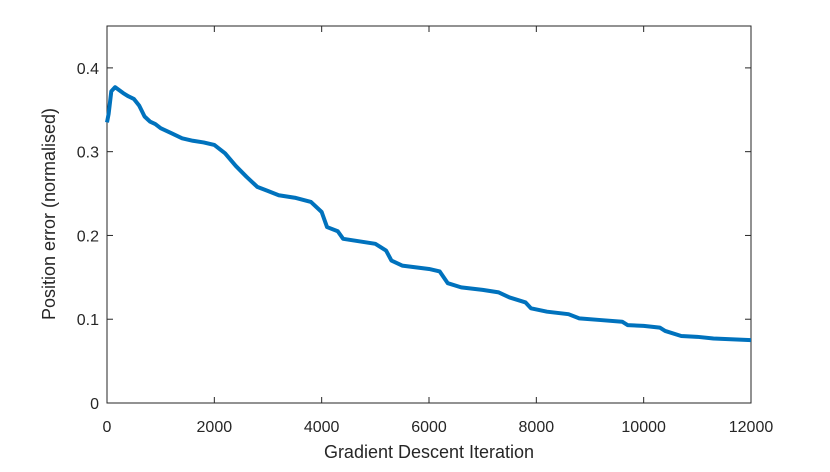 The width and height of the screenshot is (830, 472). What do you see at coordinates (429, 452) in the screenshot?
I see `x-axis-label: Gradient Descent Iteration` at bounding box center [429, 452].